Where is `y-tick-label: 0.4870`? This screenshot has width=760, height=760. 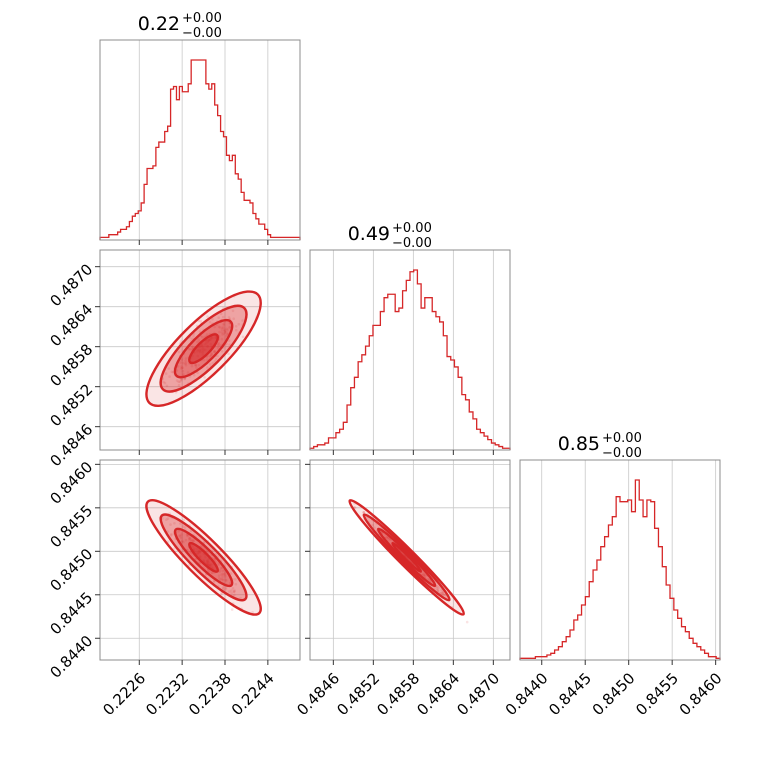 y-tick-label: 0.4870 is located at coordinates (72, 285).